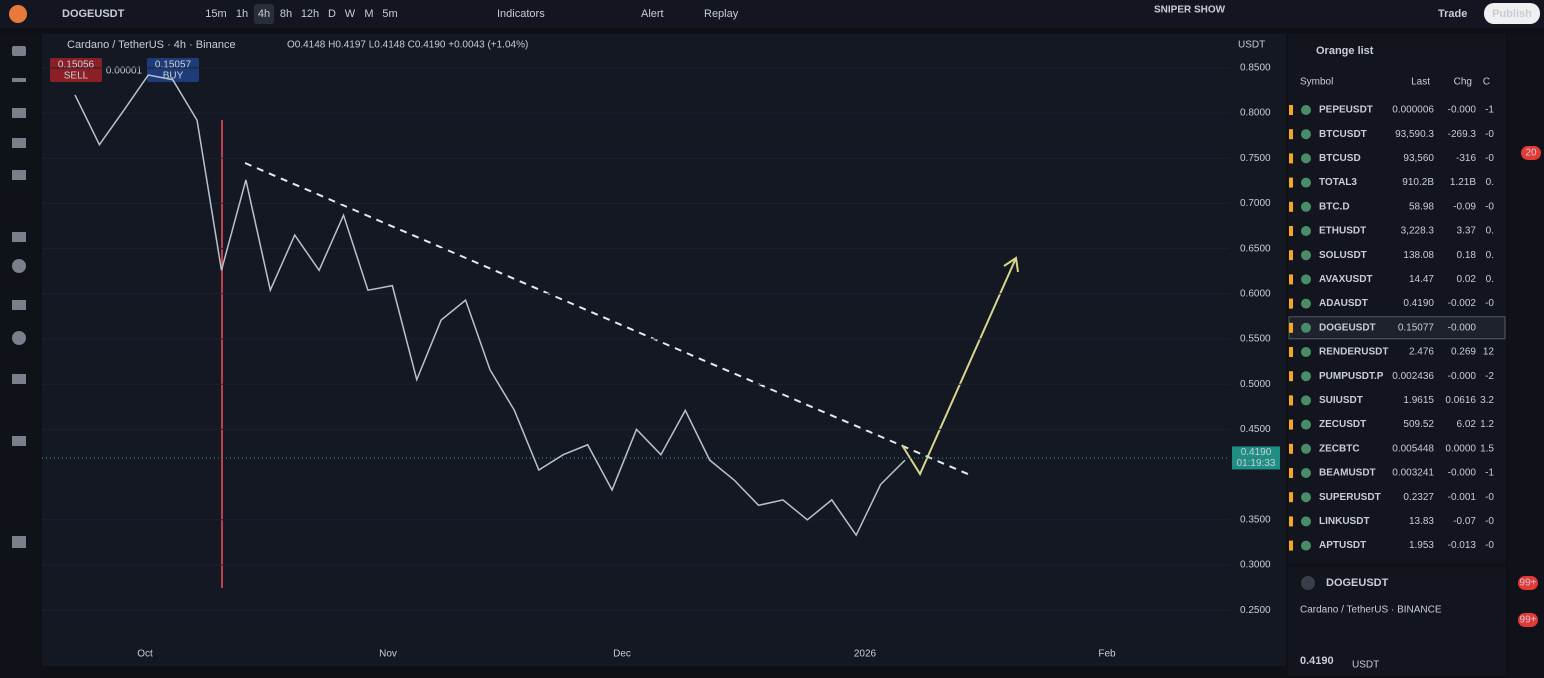 The image size is (1544, 678). What do you see at coordinates (1490, 255) in the screenshot?
I see `row-cell: 0.` at bounding box center [1490, 255].